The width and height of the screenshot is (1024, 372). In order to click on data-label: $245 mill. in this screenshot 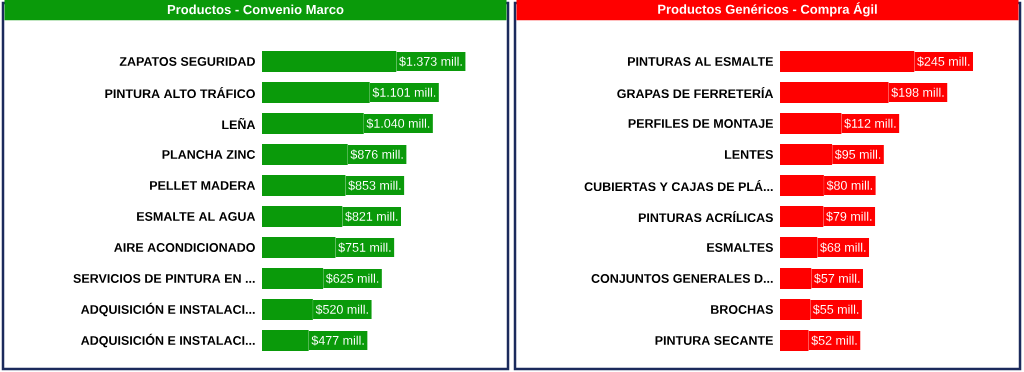, I will do `click(943, 61)`.